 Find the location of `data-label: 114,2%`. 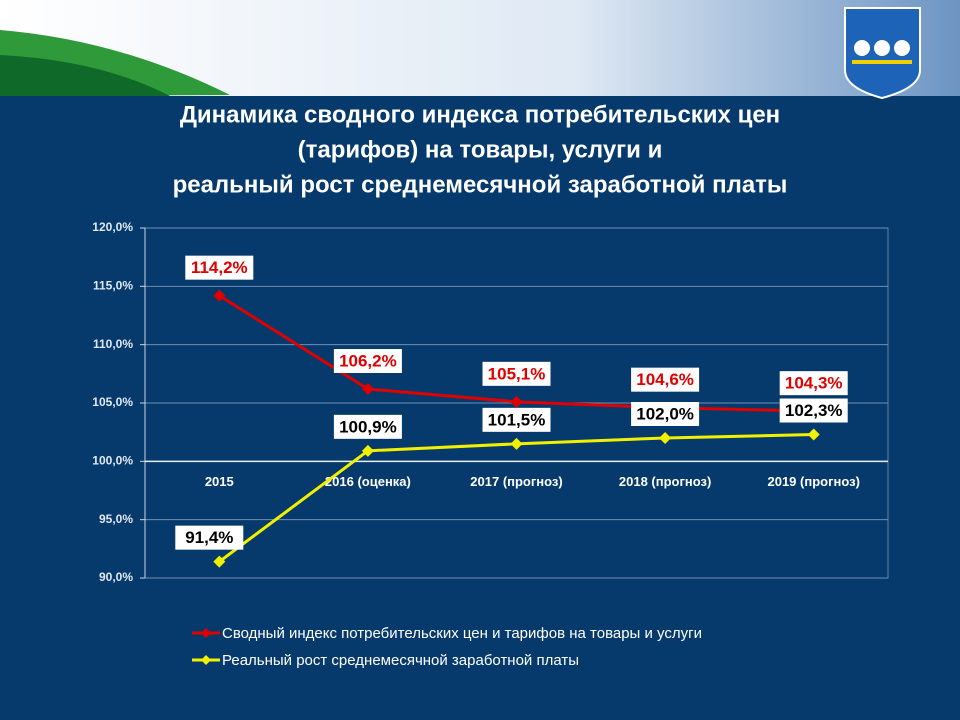

data-label: 114,2% is located at coordinates (219, 267).